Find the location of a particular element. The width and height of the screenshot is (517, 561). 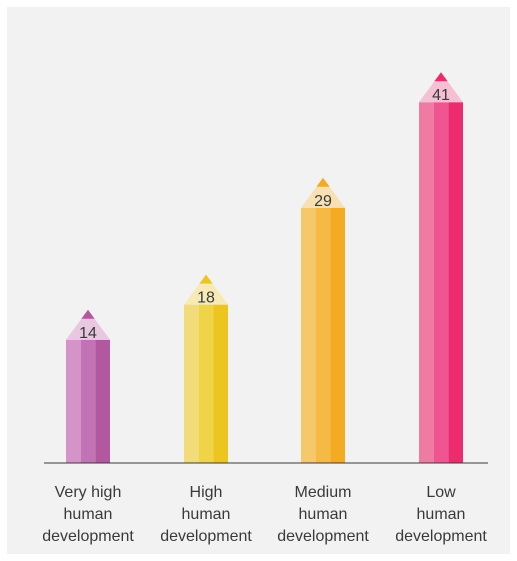

pencil-bar: 18 is located at coordinates (206, 368).